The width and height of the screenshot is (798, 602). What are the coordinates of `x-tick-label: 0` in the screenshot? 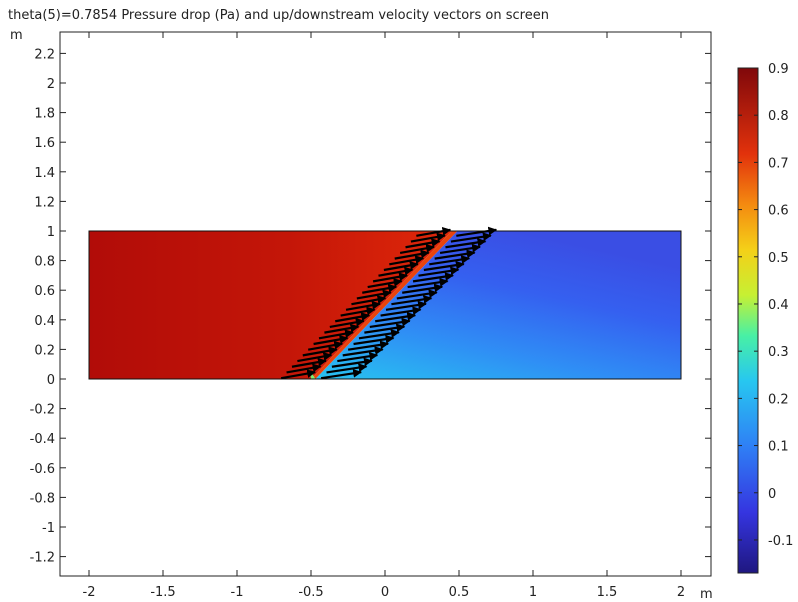 It's located at (385, 592).